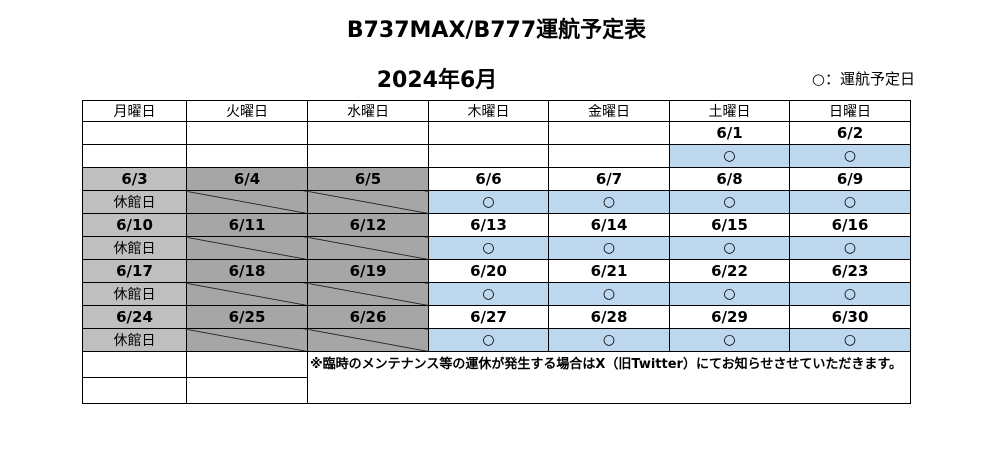 This screenshot has width=993, height=460. Describe the element at coordinates (729, 225) in the screenshot. I see `date-cell: 6/15` at that location.